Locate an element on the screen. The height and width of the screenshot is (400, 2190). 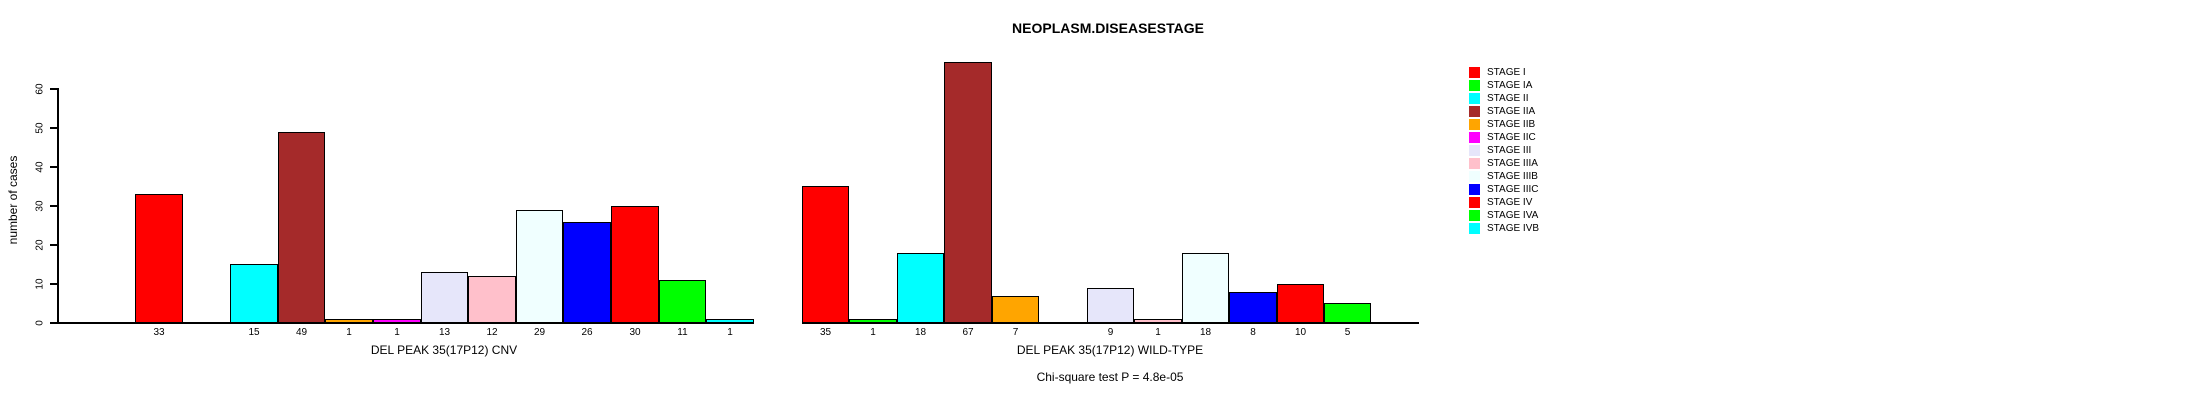
legend-item: STAGE IIIC is located at coordinates (1504, 189).